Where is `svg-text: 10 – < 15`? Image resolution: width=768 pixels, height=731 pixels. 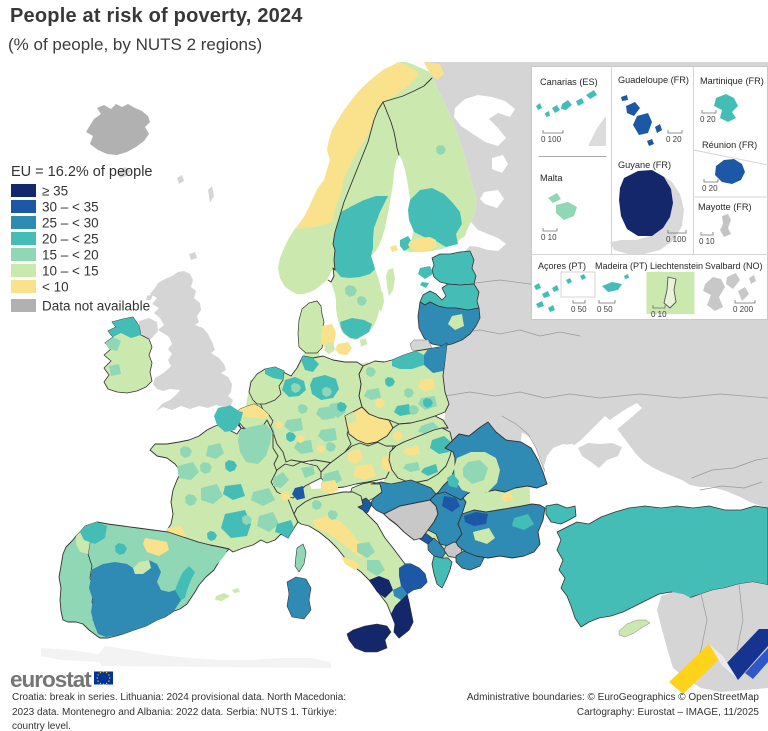
svg-text: 10 – < 15 is located at coordinates (70, 271).